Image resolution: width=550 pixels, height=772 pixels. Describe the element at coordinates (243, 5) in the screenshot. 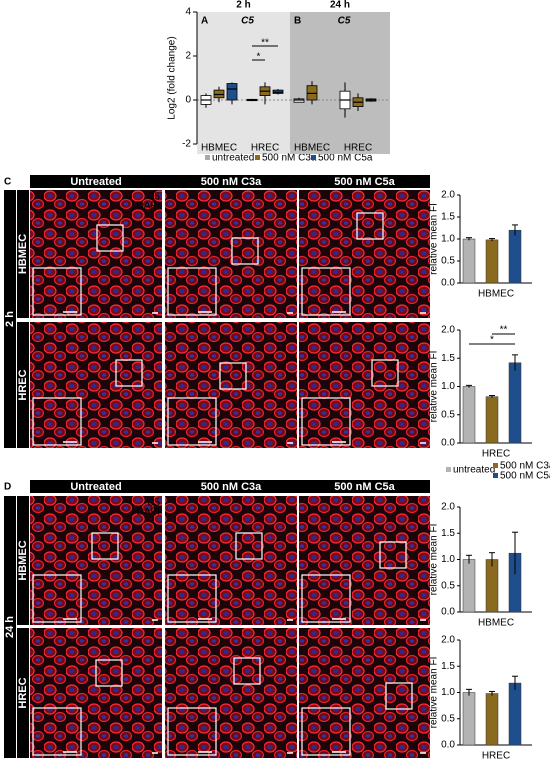

I see `panel-title: 2 h` at that location.